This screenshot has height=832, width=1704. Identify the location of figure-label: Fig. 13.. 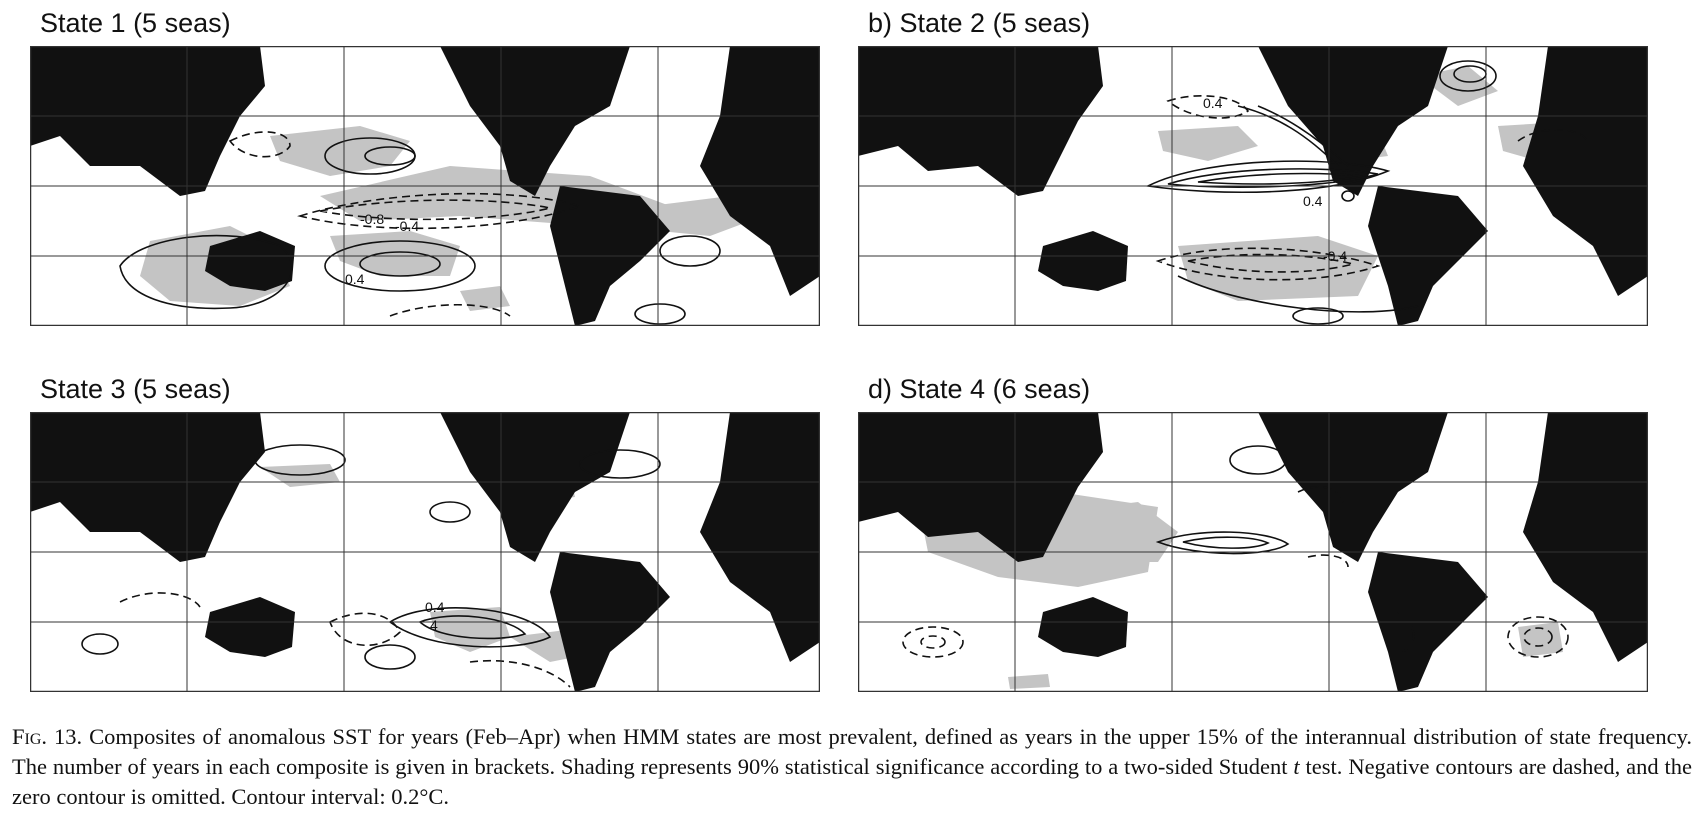
(47, 736).